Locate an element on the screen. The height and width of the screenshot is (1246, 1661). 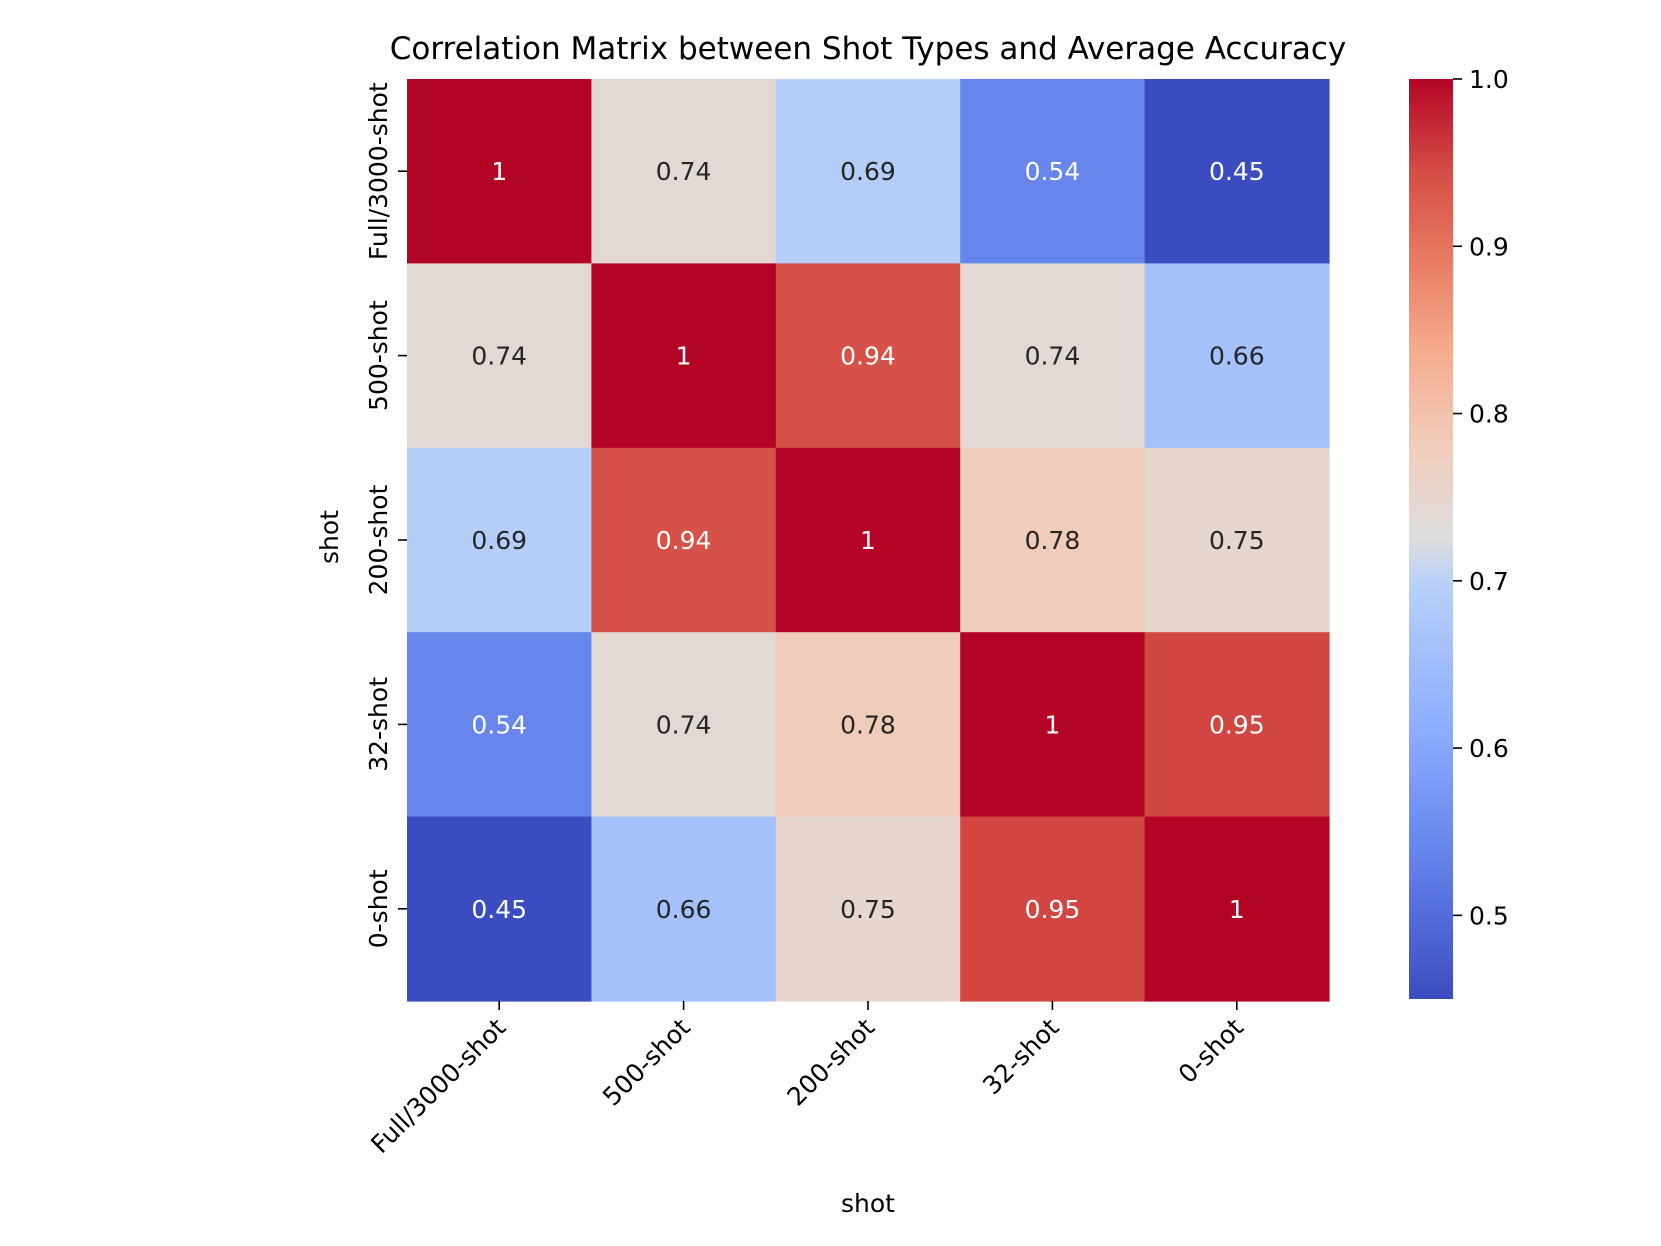
x-tick-label: 500-shot is located at coordinates (646, 1062).